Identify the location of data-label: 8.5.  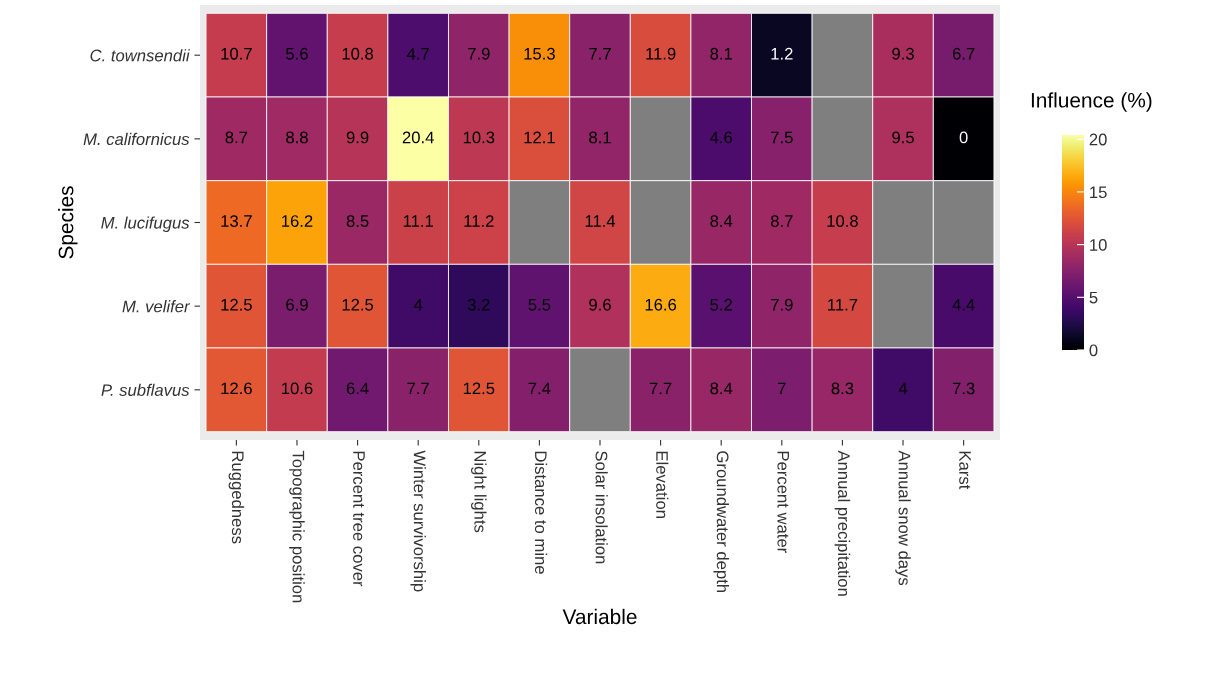
(357, 221).